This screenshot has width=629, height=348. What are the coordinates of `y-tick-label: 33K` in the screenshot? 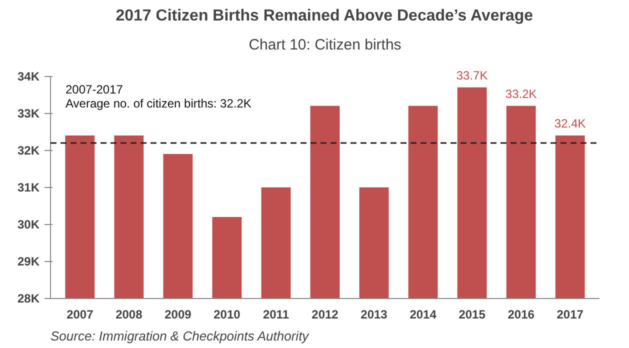 It's located at (28, 113).